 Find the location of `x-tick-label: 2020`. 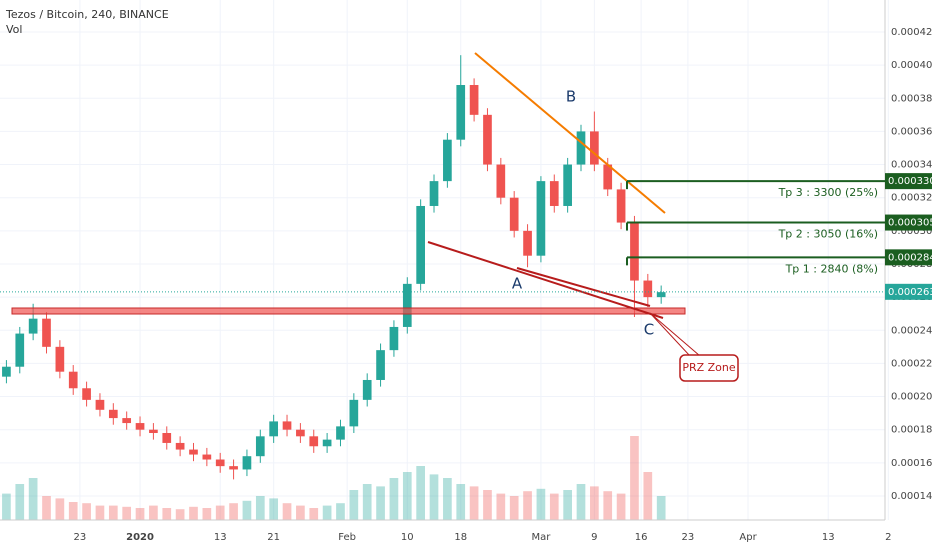

x-tick-label: 2020 is located at coordinates (140, 537).